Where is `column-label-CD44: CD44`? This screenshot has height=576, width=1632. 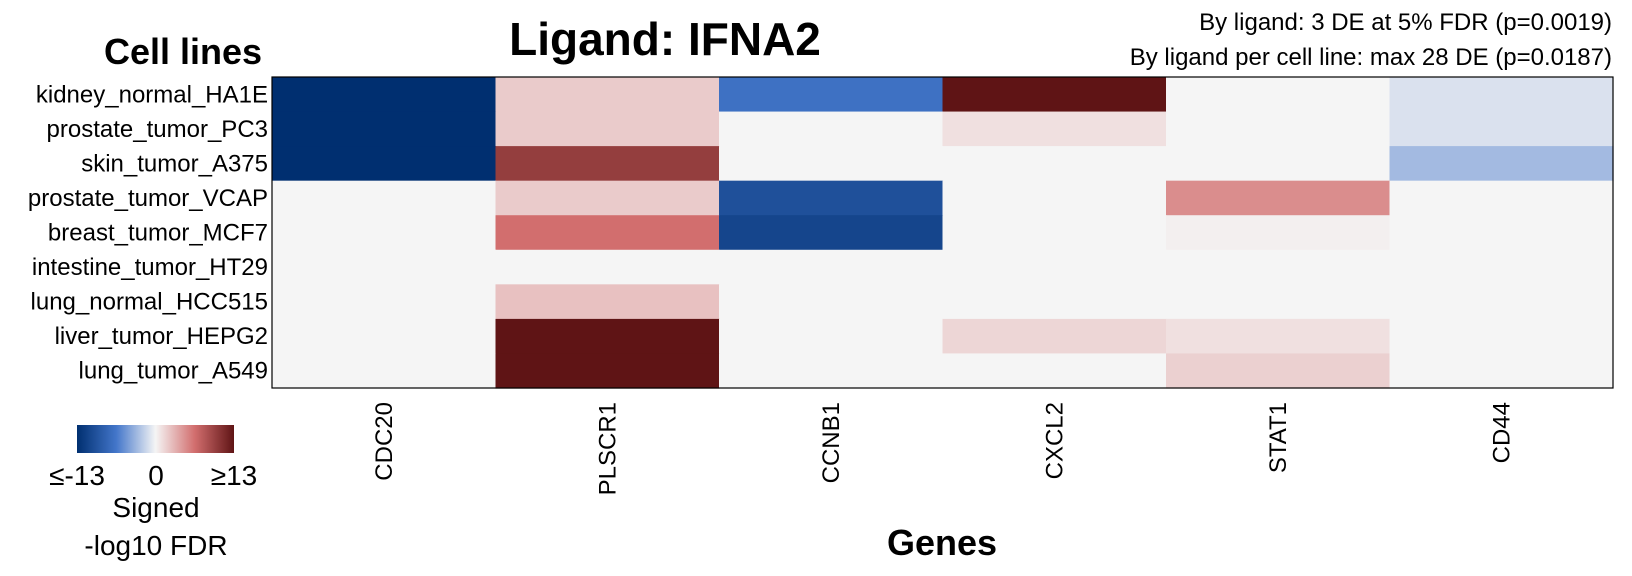
column-label-CD44: CD44 is located at coordinates (1501, 432).